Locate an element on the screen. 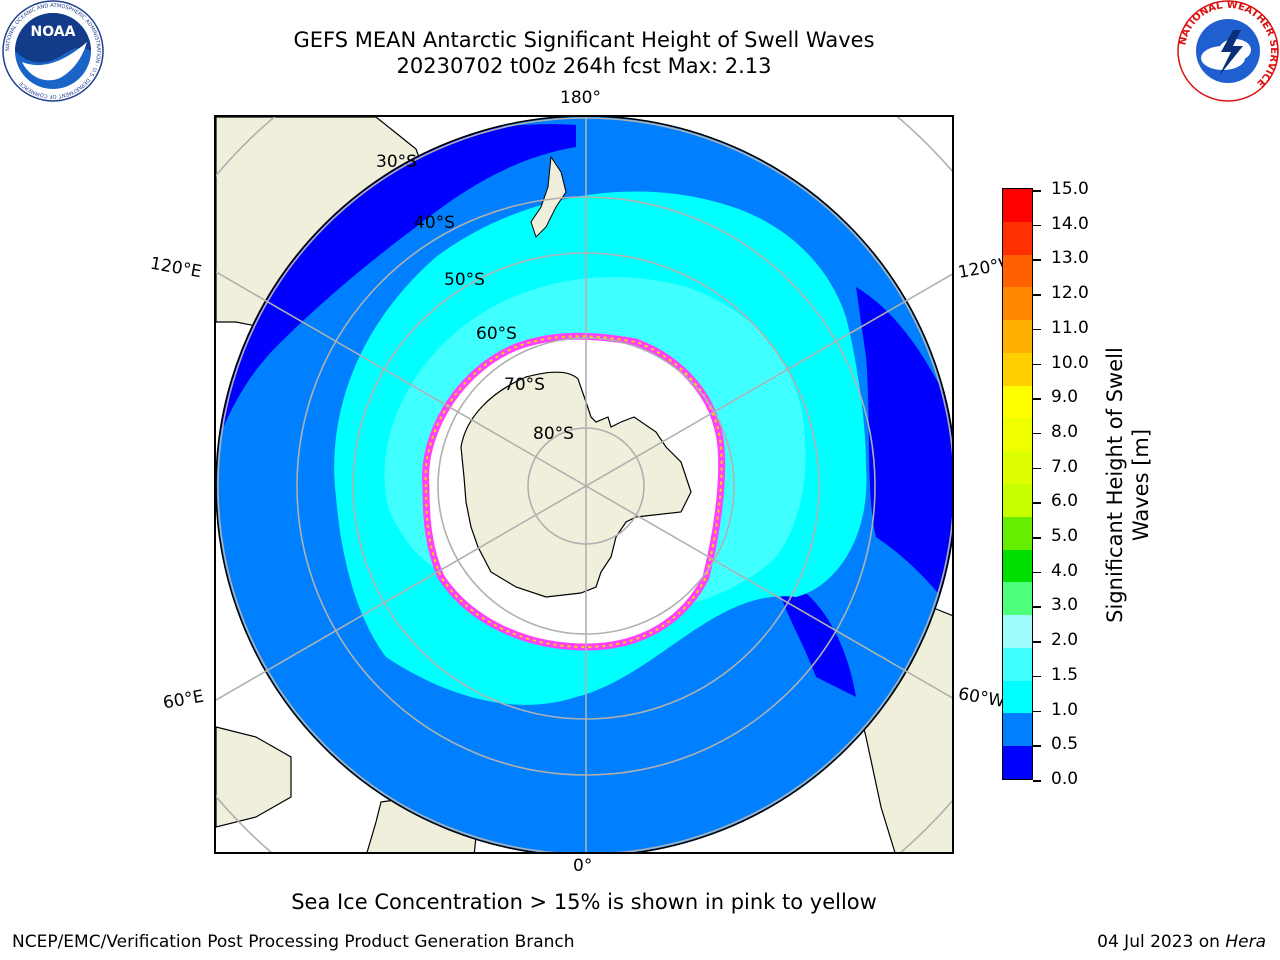 The image size is (1280, 960). noaa-logo-text: NOAA is located at coordinates (53, 32).